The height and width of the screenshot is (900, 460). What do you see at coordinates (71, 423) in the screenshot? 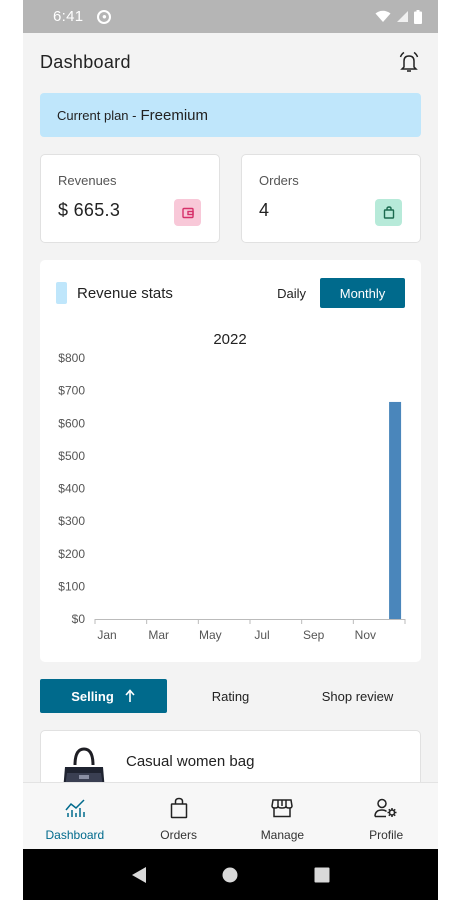
I see `y-tick-label: $600` at bounding box center [71, 423].